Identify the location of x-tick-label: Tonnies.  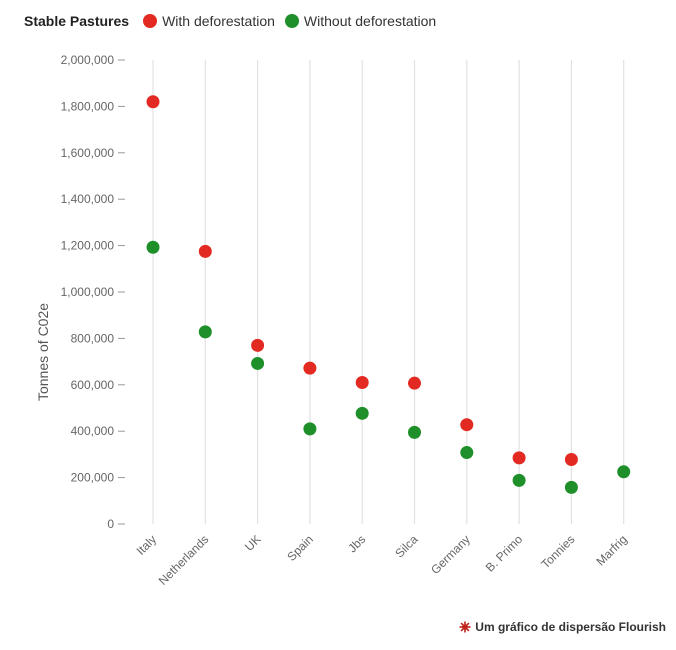
(557, 551).